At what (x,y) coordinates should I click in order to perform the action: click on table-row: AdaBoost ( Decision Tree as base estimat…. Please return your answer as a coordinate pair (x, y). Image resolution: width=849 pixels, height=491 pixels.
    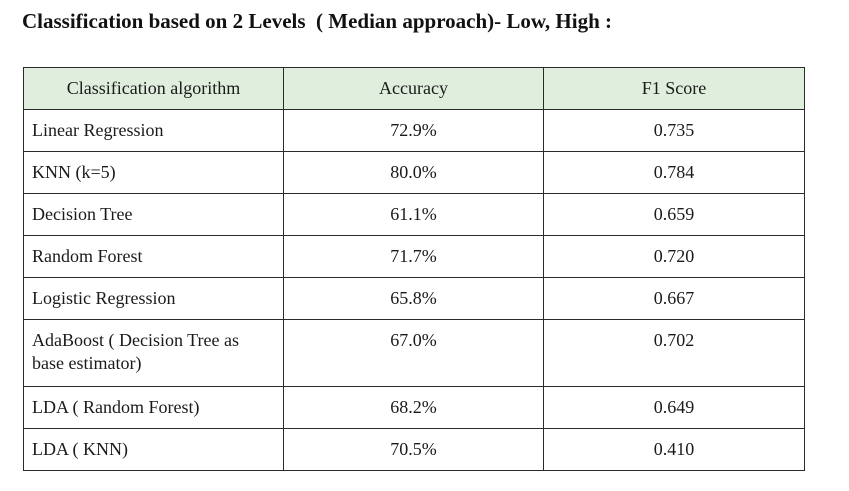
    Looking at the image, I should click on (414, 353).